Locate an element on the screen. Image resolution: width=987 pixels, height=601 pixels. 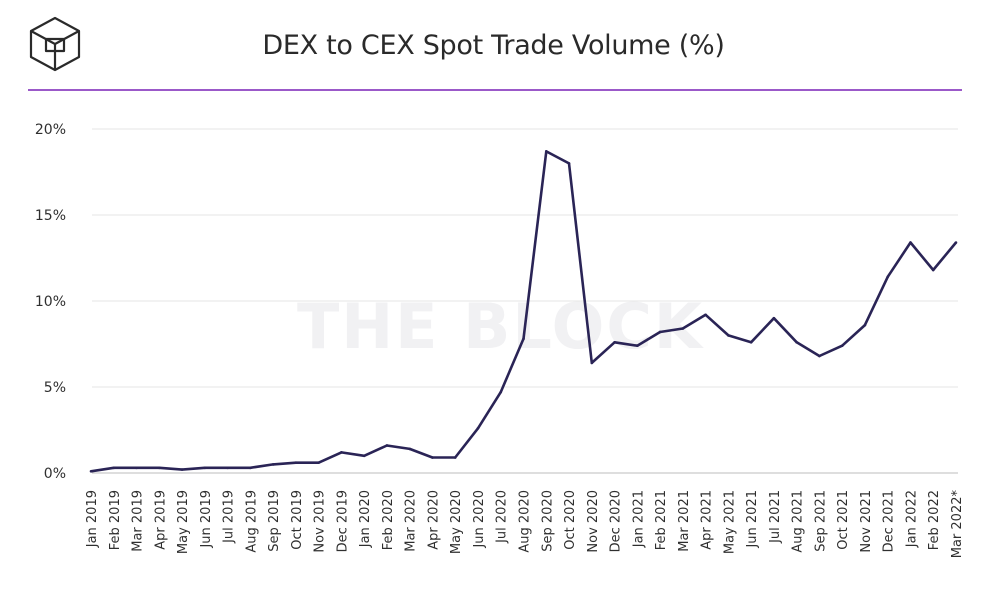
watermark: THE BLOCK is located at coordinates (500, 326).